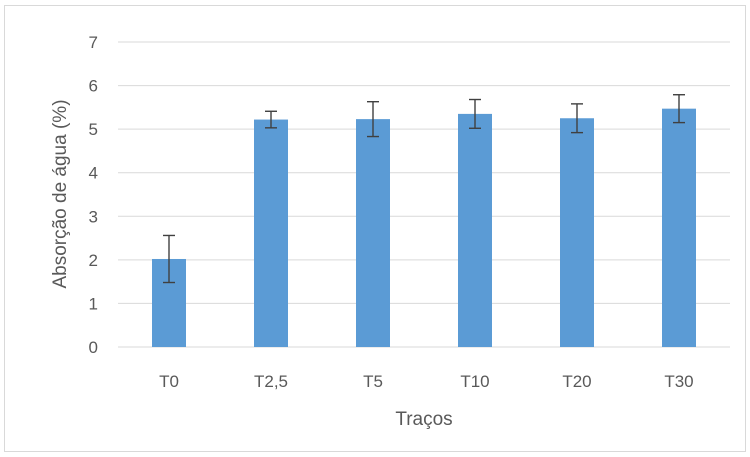 The width and height of the screenshot is (750, 457). What do you see at coordinates (678, 381) in the screenshot?
I see `x-category-label: T30` at bounding box center [678, 381].